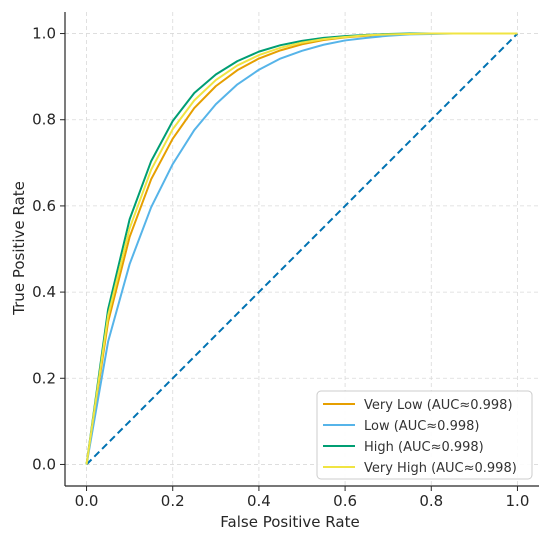 The width and height of the screenshot is (550, 536). What do you see at coordinates (438, 405) in the screenshot?
I see `legend-label-0: Very Low (AUC≈0.998)` at bounding box center [438, 405].